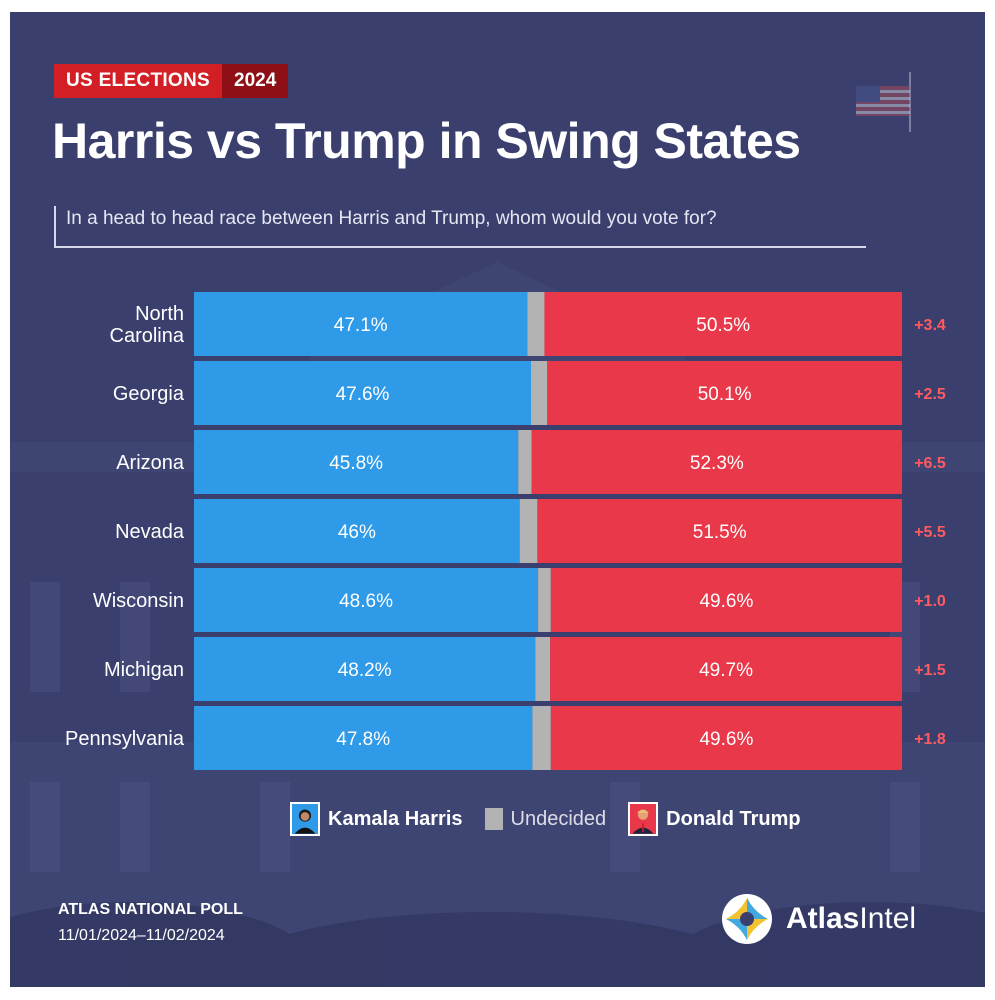  Describe the element at coordinates (138, 601) in the screenshot. I see `category-label: Wisconsin` at that location.